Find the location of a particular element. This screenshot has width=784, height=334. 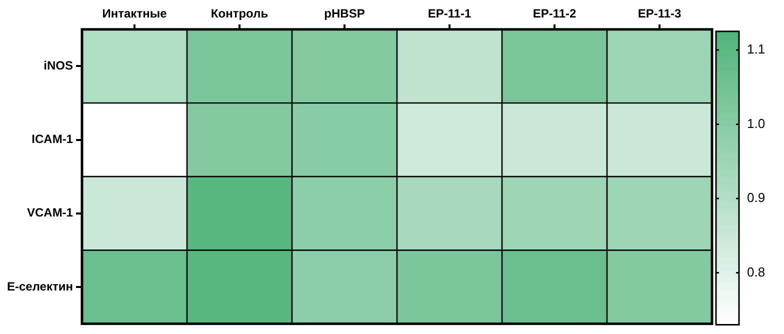

color-bar-label: 0.9 is located at coordinates (756, 198).